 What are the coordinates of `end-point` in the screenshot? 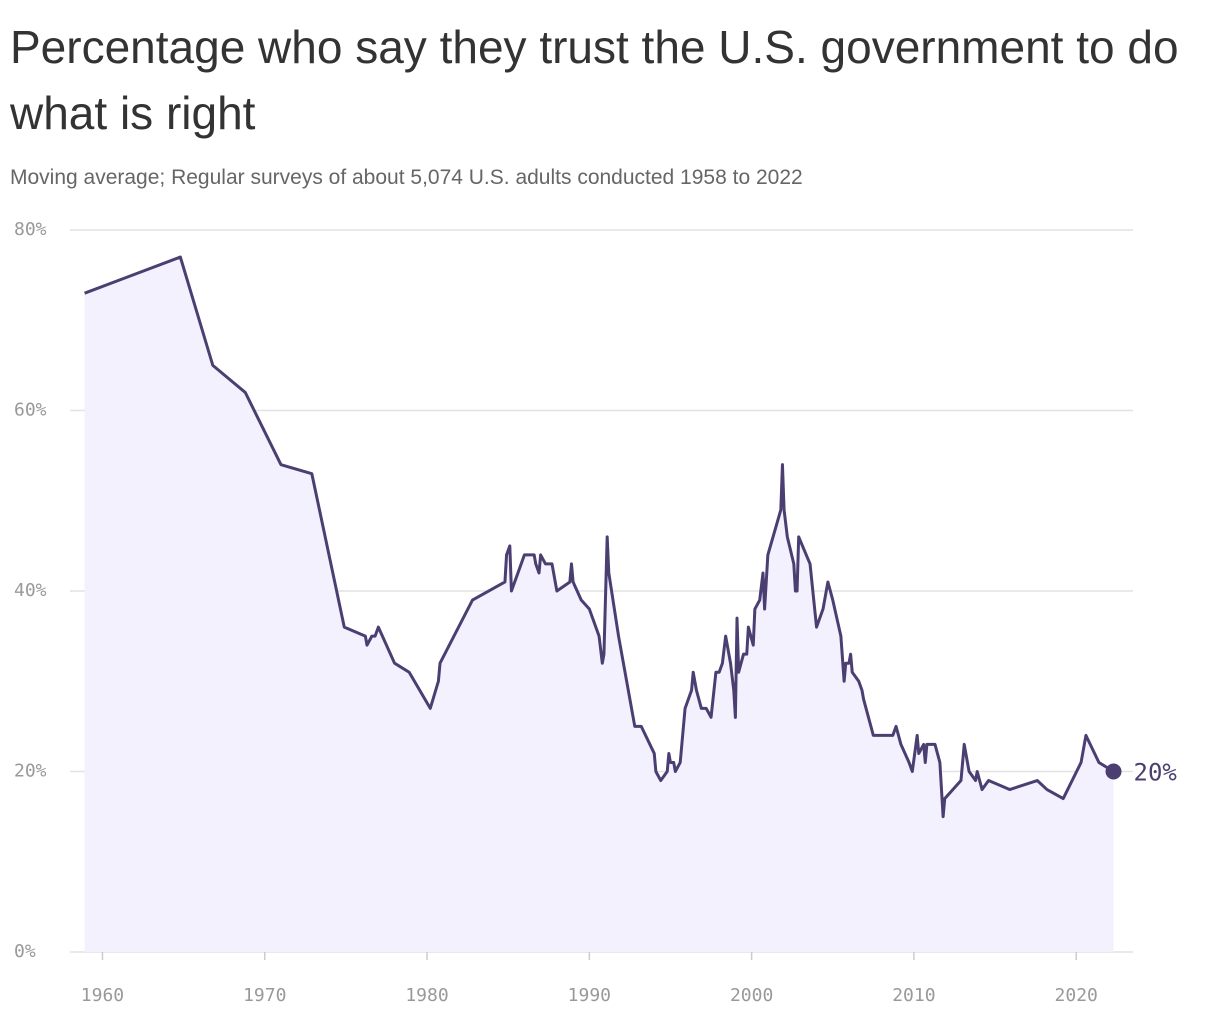 It's located at (1113, 771).